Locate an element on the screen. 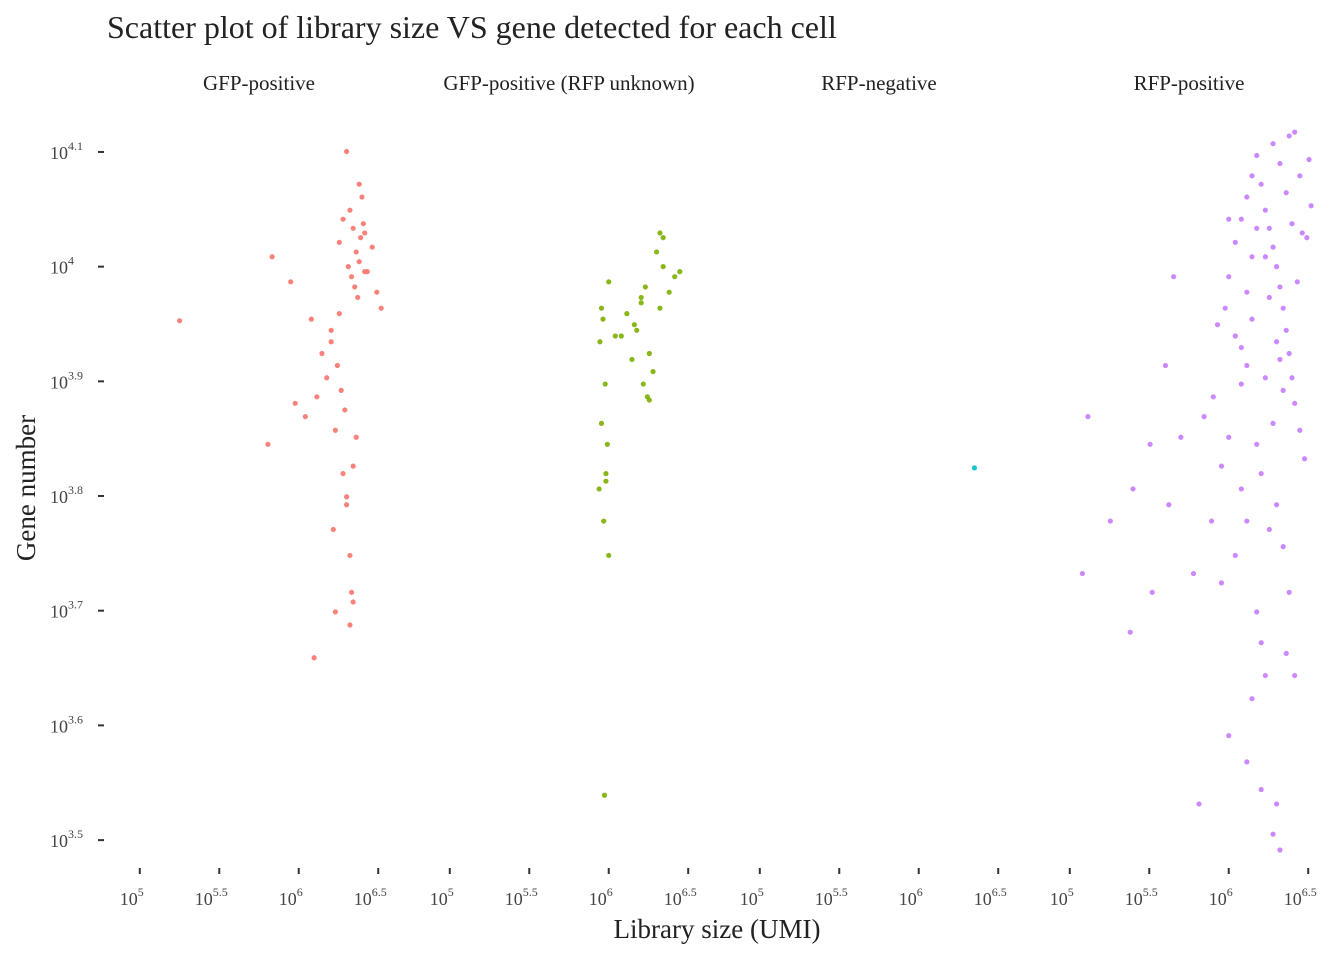  y-tick-label: 104 is located at coordinates (62, 266).